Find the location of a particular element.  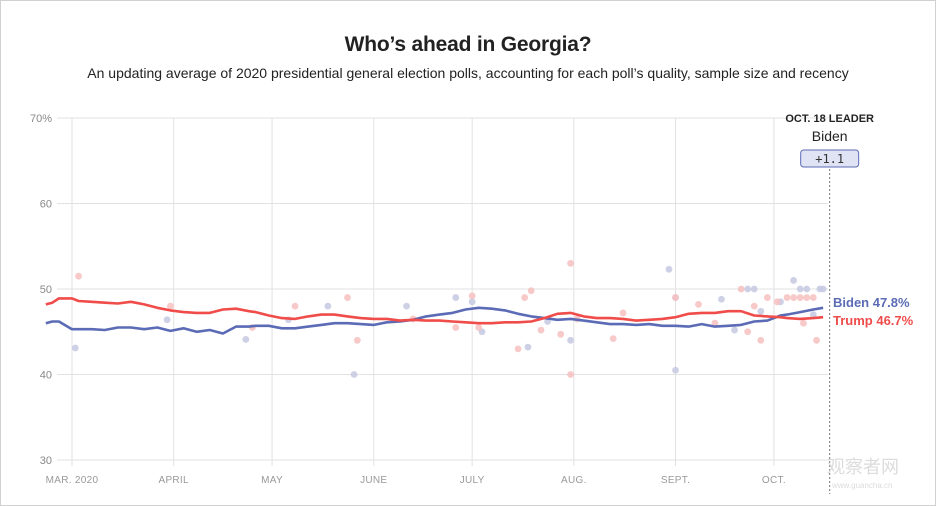

leader-margin-value: +1.1 is located at coordinates (829, 159).